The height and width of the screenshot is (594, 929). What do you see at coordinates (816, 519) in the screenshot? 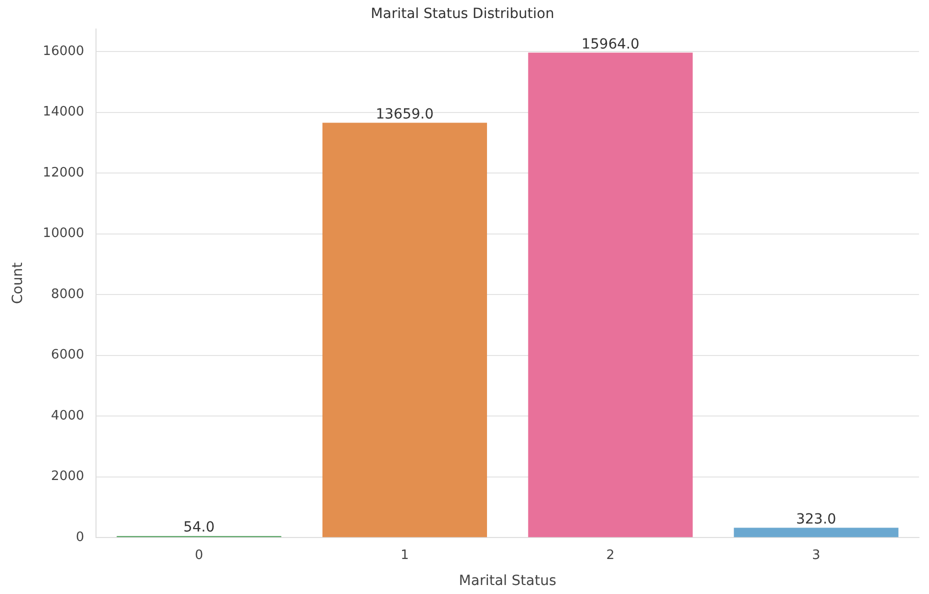
I see `data-label: 323.0` at bounding box center [816, 519].